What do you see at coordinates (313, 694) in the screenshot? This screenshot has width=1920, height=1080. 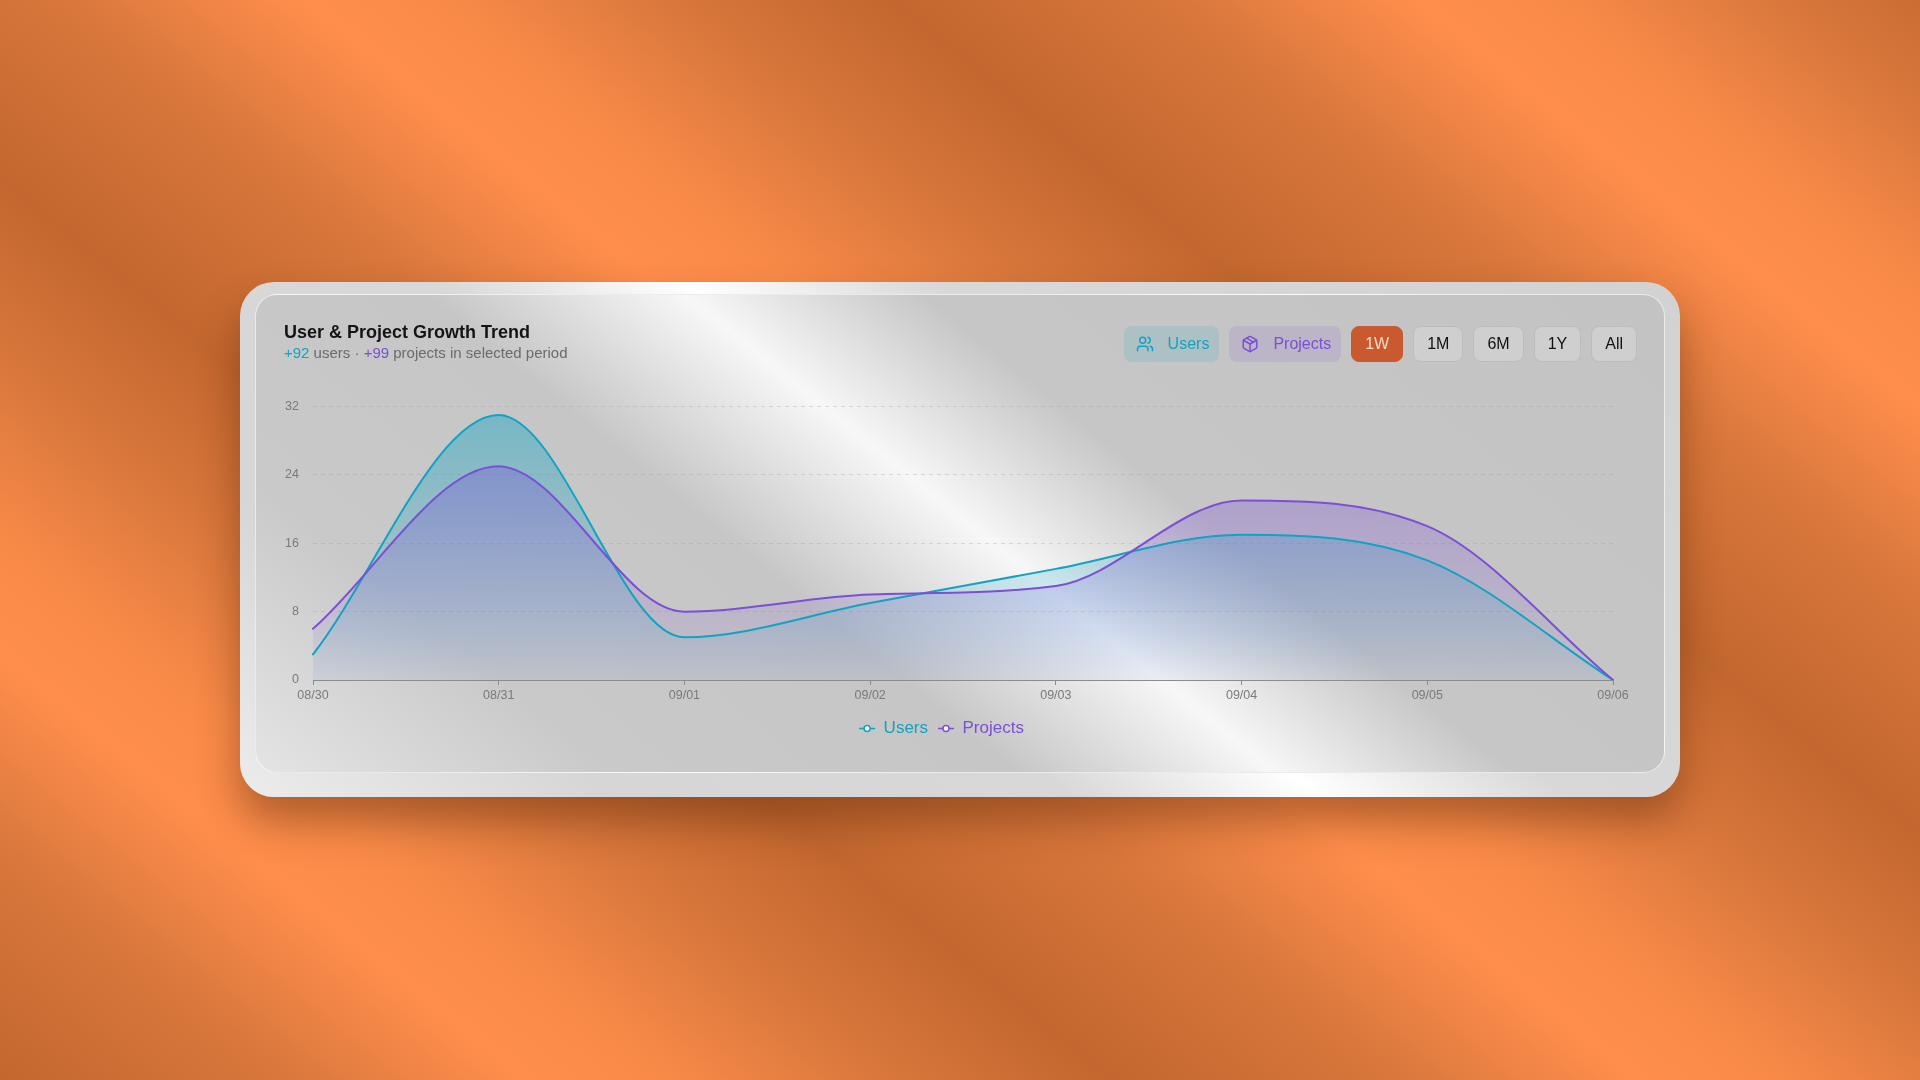 I see `x-tick-label: 08/30` at bounding box center [313, 694].